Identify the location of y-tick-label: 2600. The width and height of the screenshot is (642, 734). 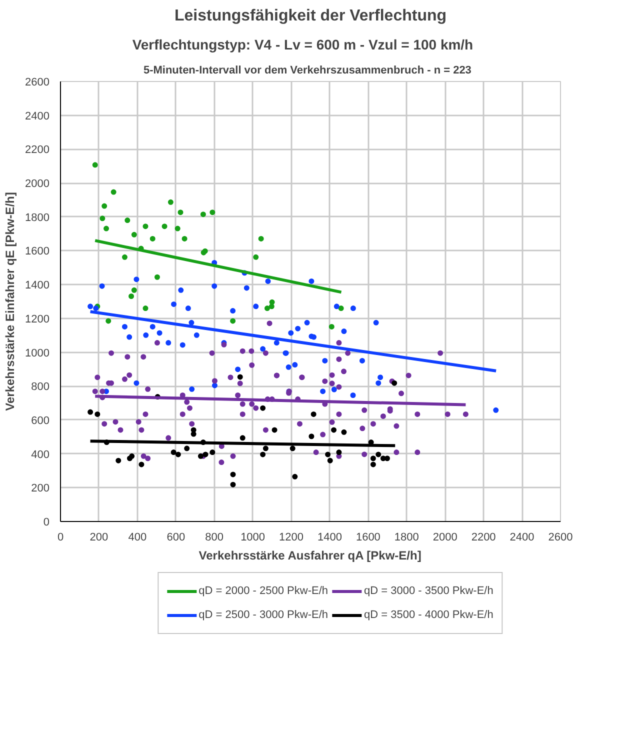
(37, 82).